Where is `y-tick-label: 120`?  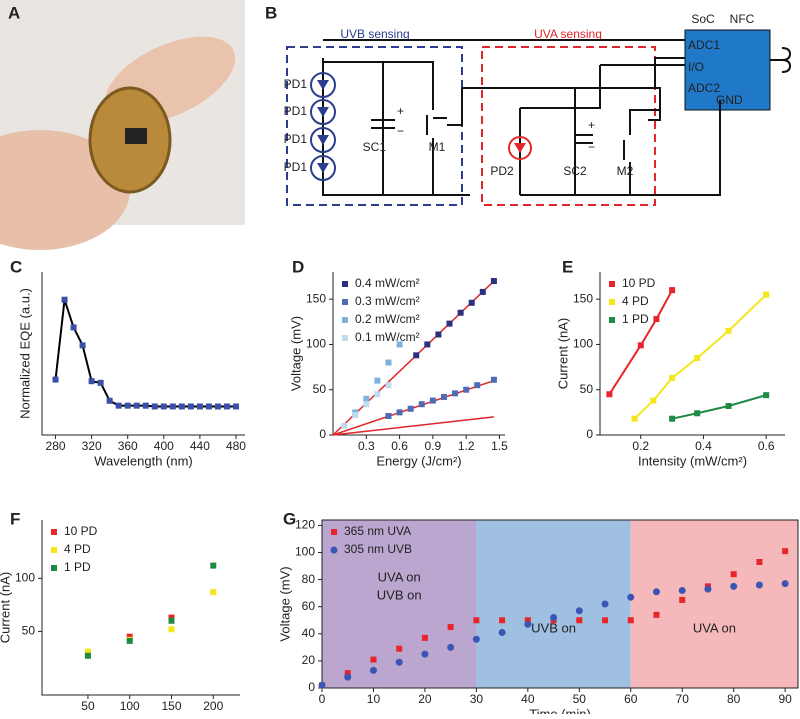
y-tick-label: 120 is located at coordinates (305, 525).